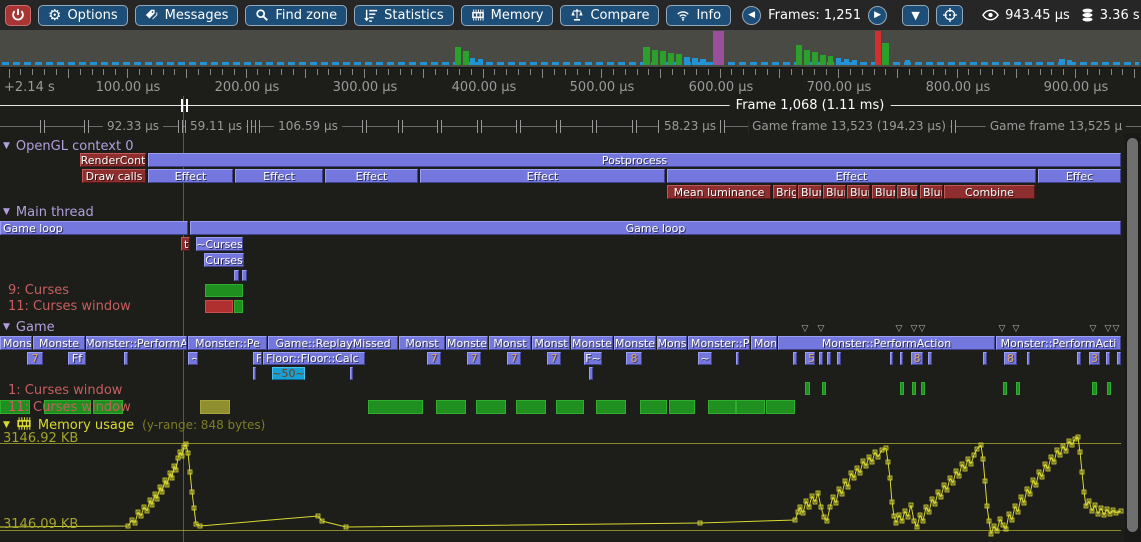 The width and height of the screenshot is (1141, 542). I want to click on zone-monst: Monst, so click(551, 343).